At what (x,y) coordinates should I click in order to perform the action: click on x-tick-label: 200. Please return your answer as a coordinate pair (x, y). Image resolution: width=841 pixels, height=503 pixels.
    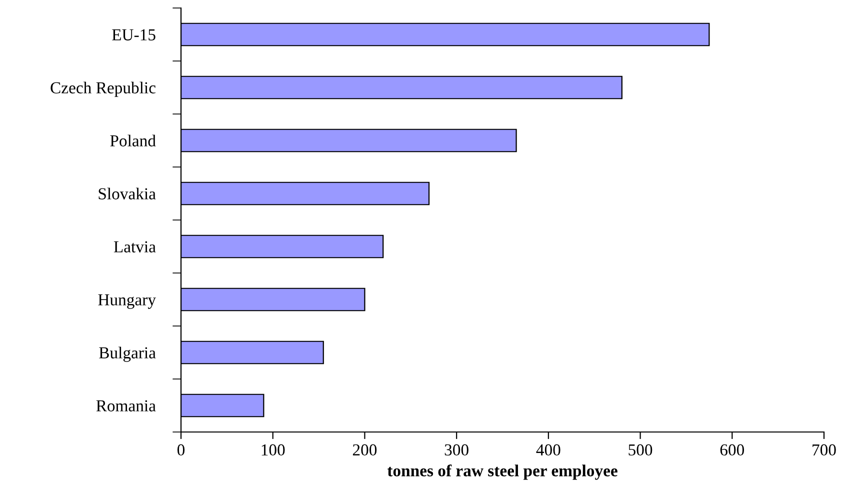
    Looking at the image, I should click on (364, 450).